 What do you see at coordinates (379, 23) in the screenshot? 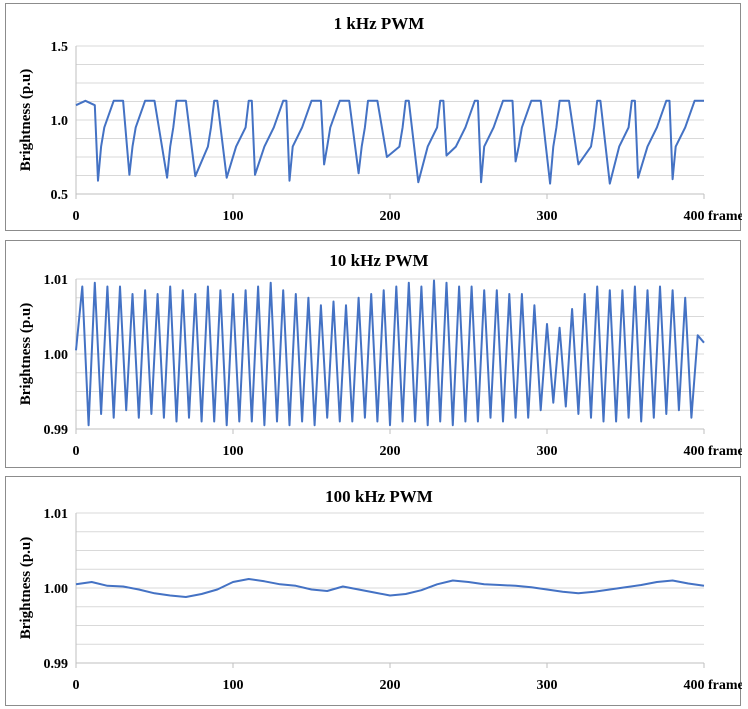
I see `chart-title: 1 kHz PWM` at bounding box center [379, 23].